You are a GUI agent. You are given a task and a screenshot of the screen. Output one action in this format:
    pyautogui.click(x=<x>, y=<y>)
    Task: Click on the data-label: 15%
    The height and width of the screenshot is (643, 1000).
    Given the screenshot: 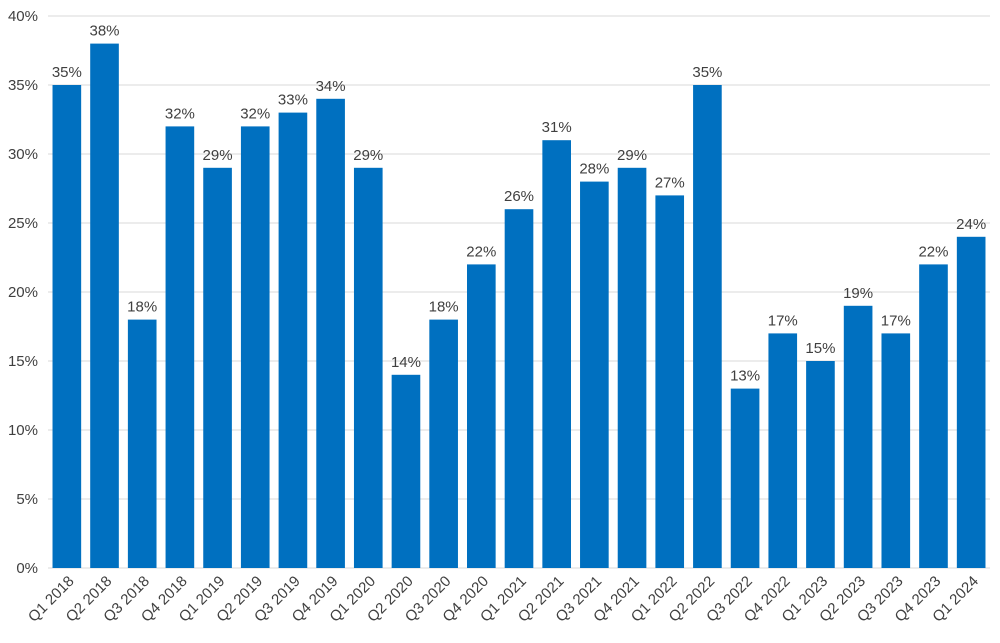 What is the action you would take?
    pyautogui.click(x=820, y=348)
    